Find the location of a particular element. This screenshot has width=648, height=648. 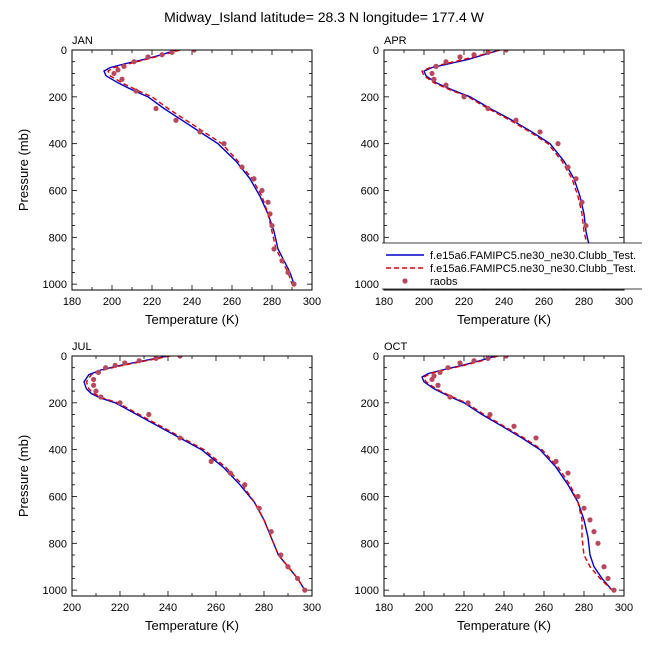

panel-label: JUL is located at coordinates (82, 347).